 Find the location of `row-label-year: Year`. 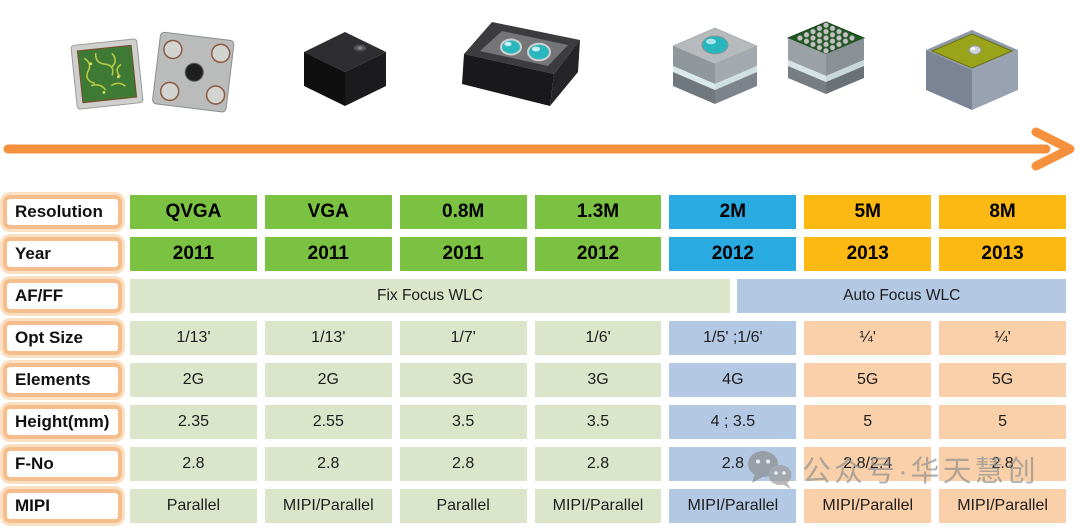

row-label-year: Year is located at coordinates (62, 254).